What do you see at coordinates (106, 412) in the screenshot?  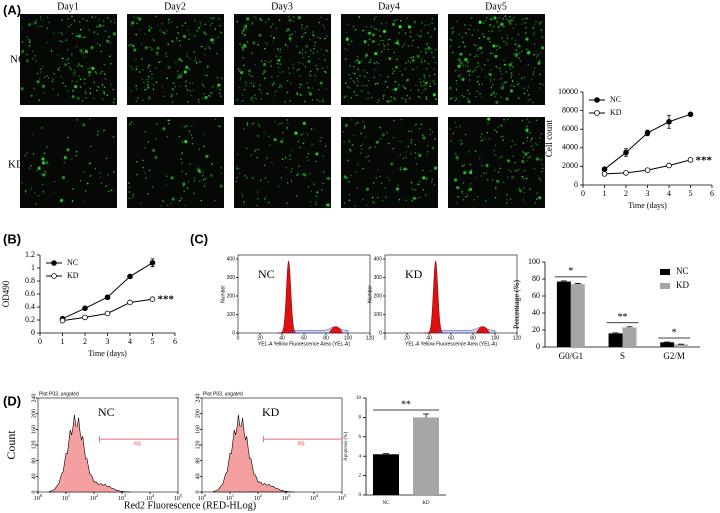 I see `flow-label: NC` at bounding box center [106, 412].